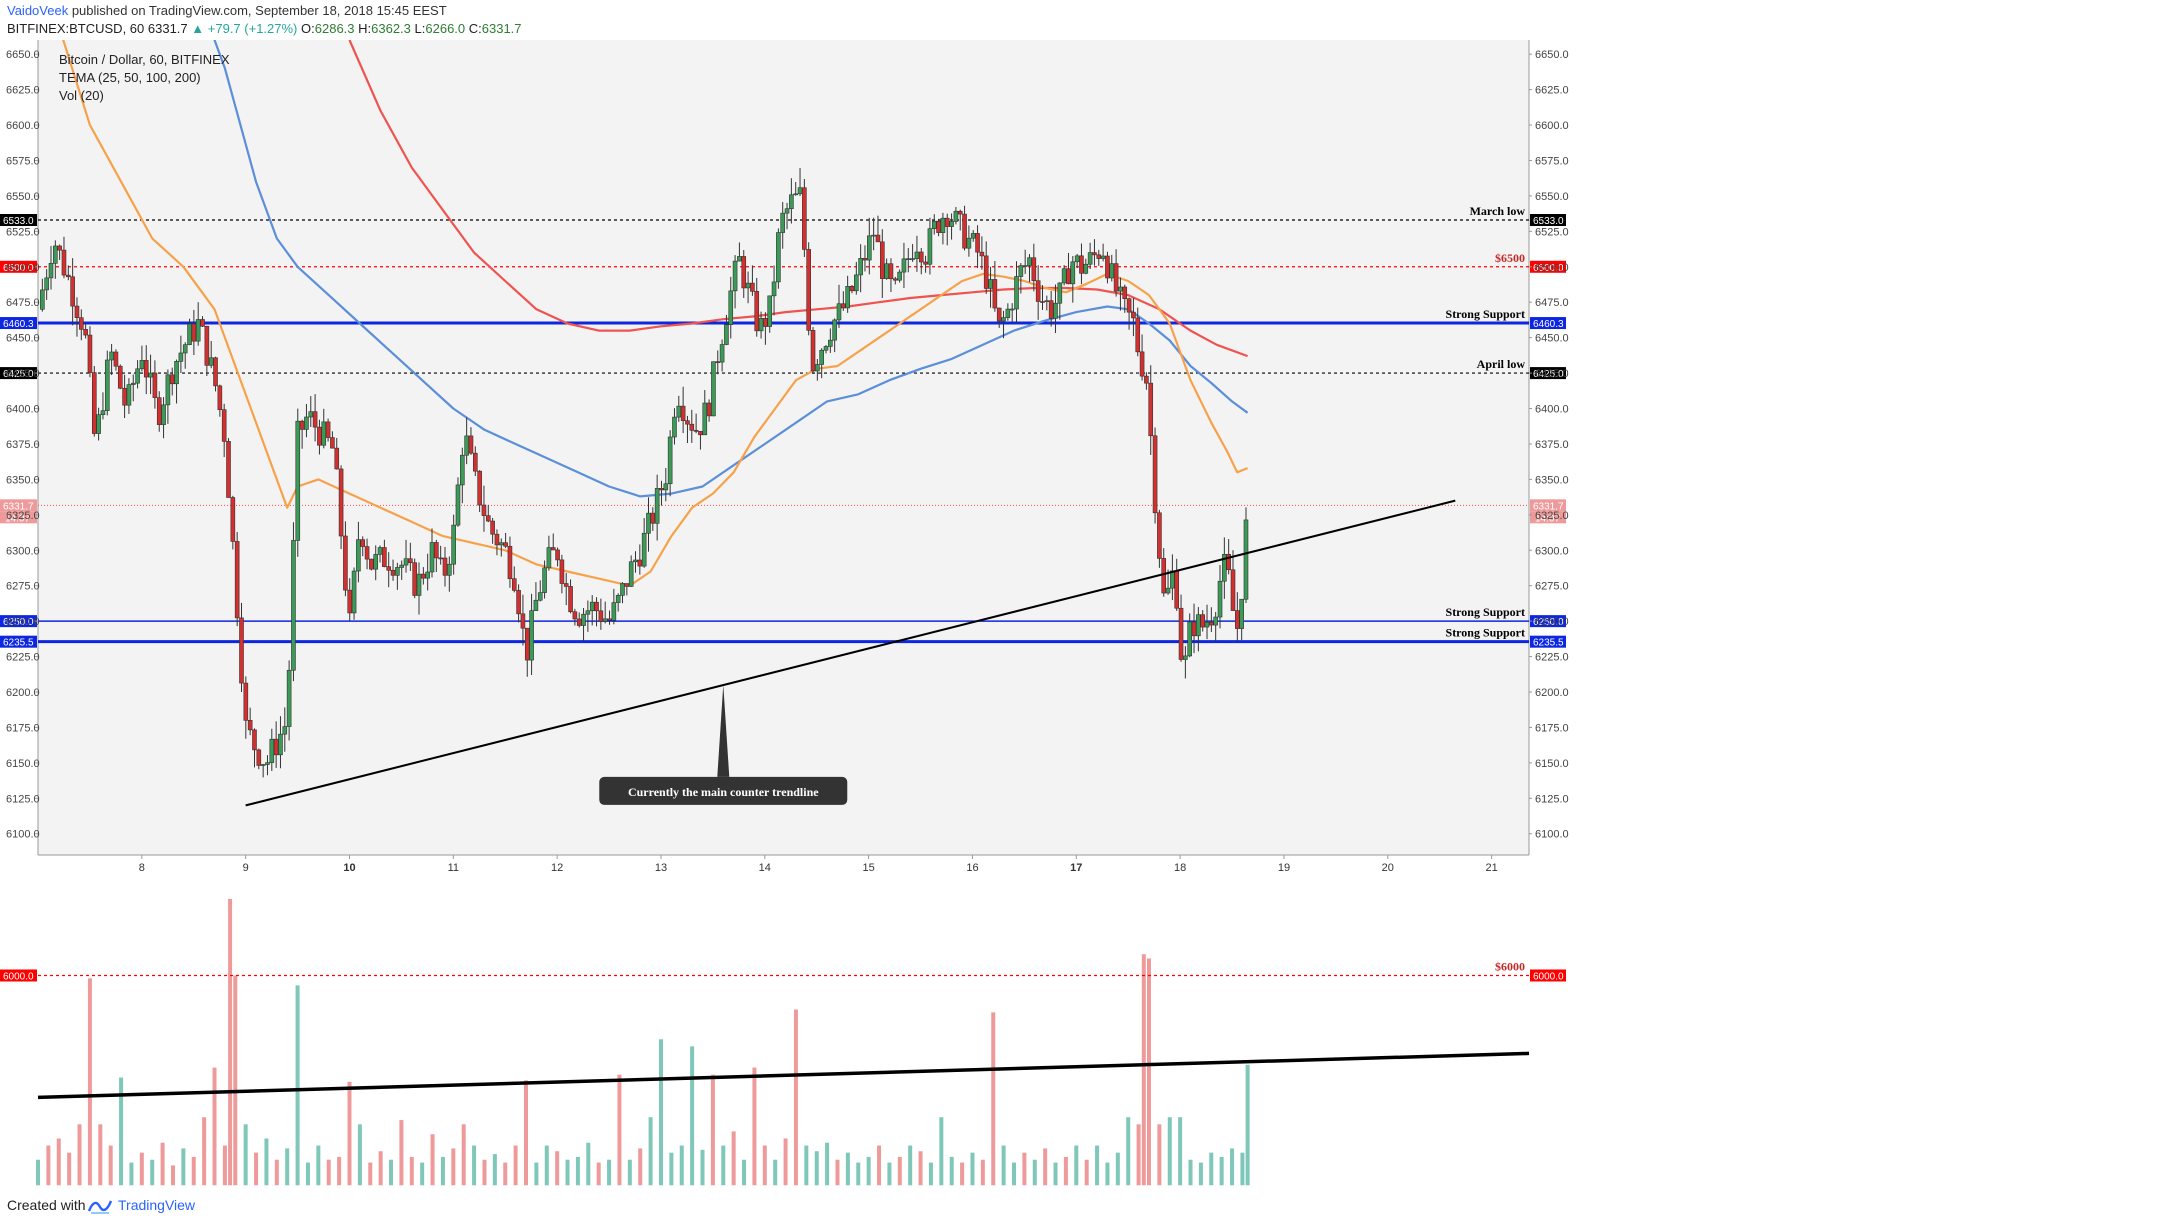 This screenshot has width=2173, height=1221. What do you see at coordinates (38, 10) in the screenshot?
I see `author-link: VaidoVeek` at bounding box center [38, 10].